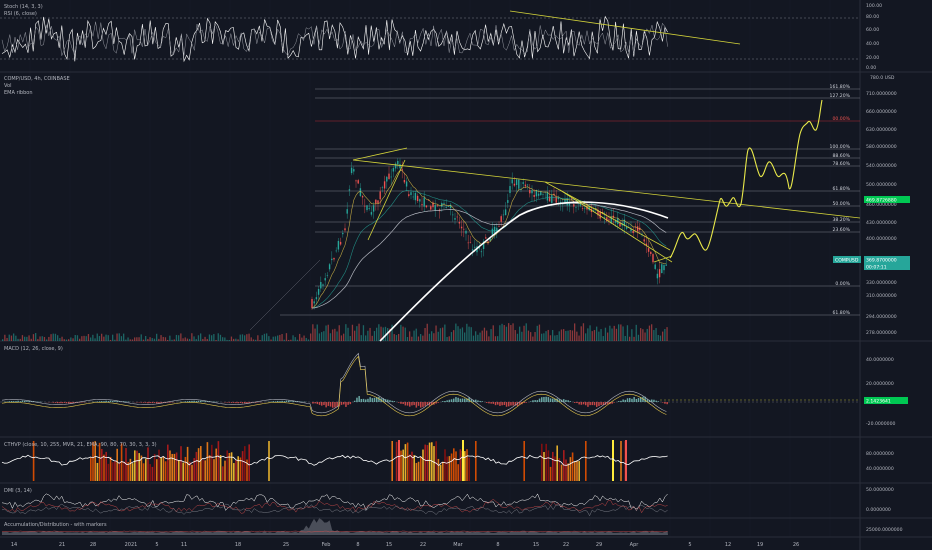 Image resolution: width=932 pixels, height=550 pixels. Describe the element at coordinates (55, 525) in the screenshot. I see `accdist-legend: Accumulation/Distribution - with markers` at that location.